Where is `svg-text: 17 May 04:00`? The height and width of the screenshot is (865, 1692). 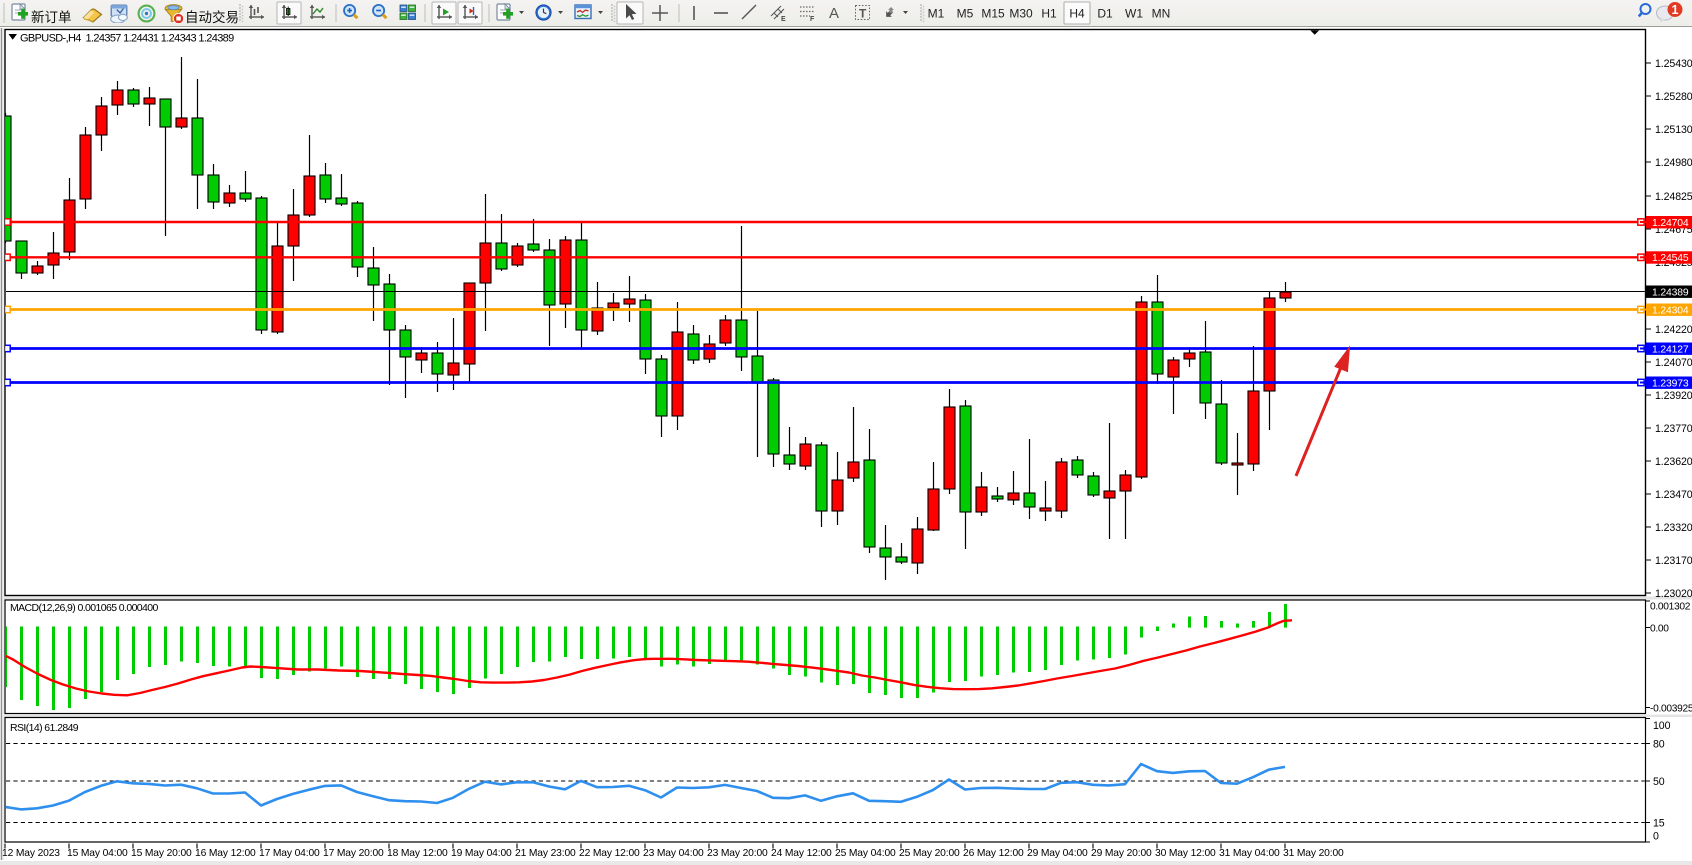 svg-text: 17 May 04:00 is located at coordinates (289, 853).